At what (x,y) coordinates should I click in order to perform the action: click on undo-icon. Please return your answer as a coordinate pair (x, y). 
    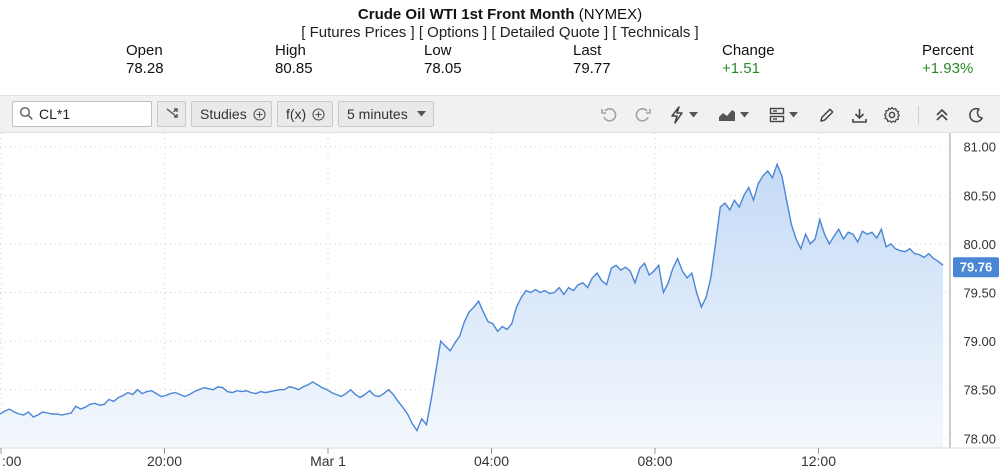
    Looking at the image, I should click on (609, 115).